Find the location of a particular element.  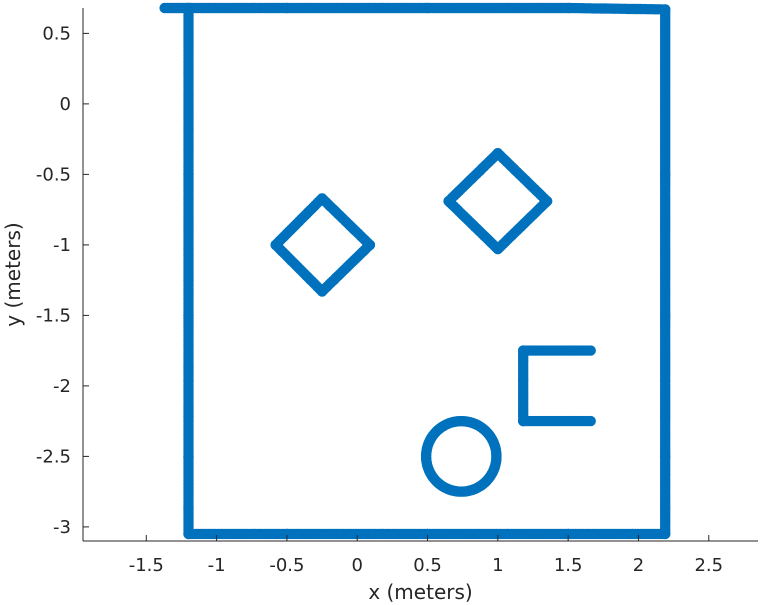

y-tick-label: 0 is located at coordinates (65, 104).